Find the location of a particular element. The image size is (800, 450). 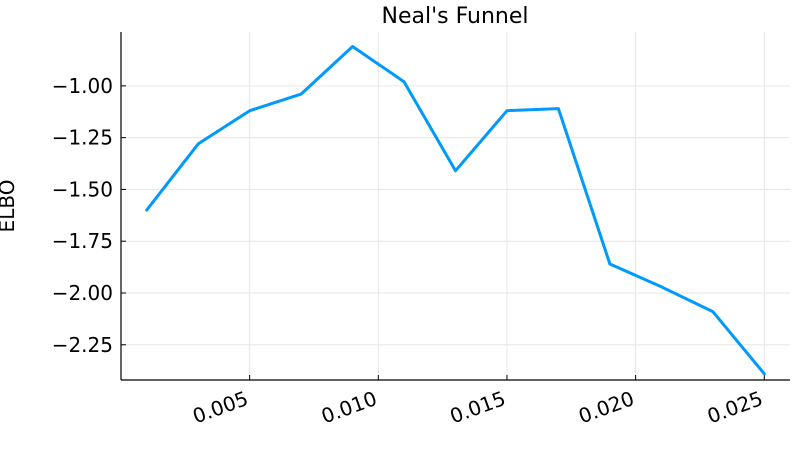

x-tick-label: 0.005 is located at coordinates (220, 407).